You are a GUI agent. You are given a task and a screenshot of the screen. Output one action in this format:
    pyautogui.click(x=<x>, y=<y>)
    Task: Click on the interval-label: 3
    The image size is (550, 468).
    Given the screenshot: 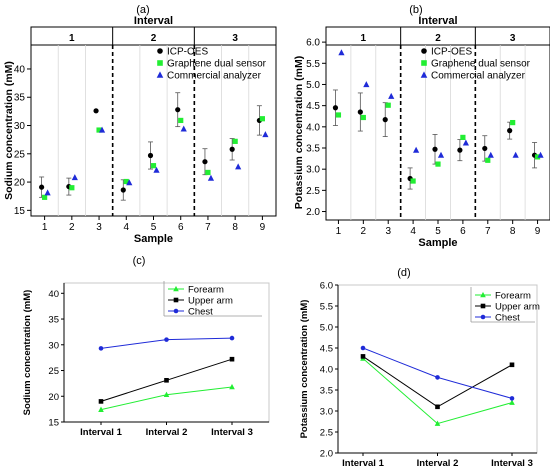 What is the action you would take?
    pyautogui.click(x=513, y=38)
    